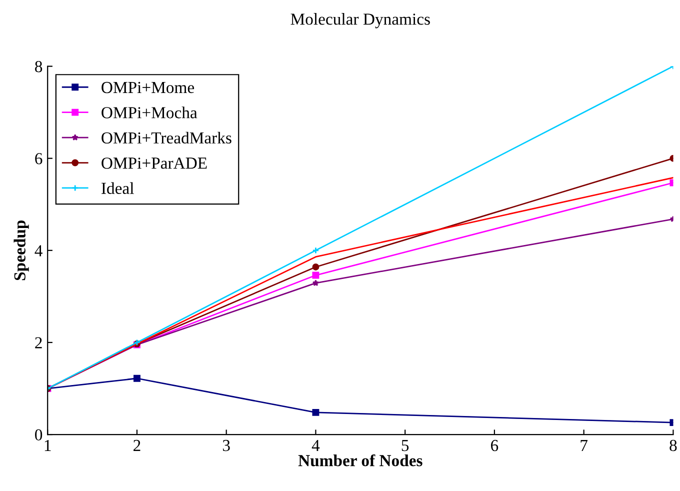 This screenshot has width=680, height=491. What do you see at coordinates (118, 188) in the screenshot?
I see `legend-label: Ideal` at bounding box center [118, 188].